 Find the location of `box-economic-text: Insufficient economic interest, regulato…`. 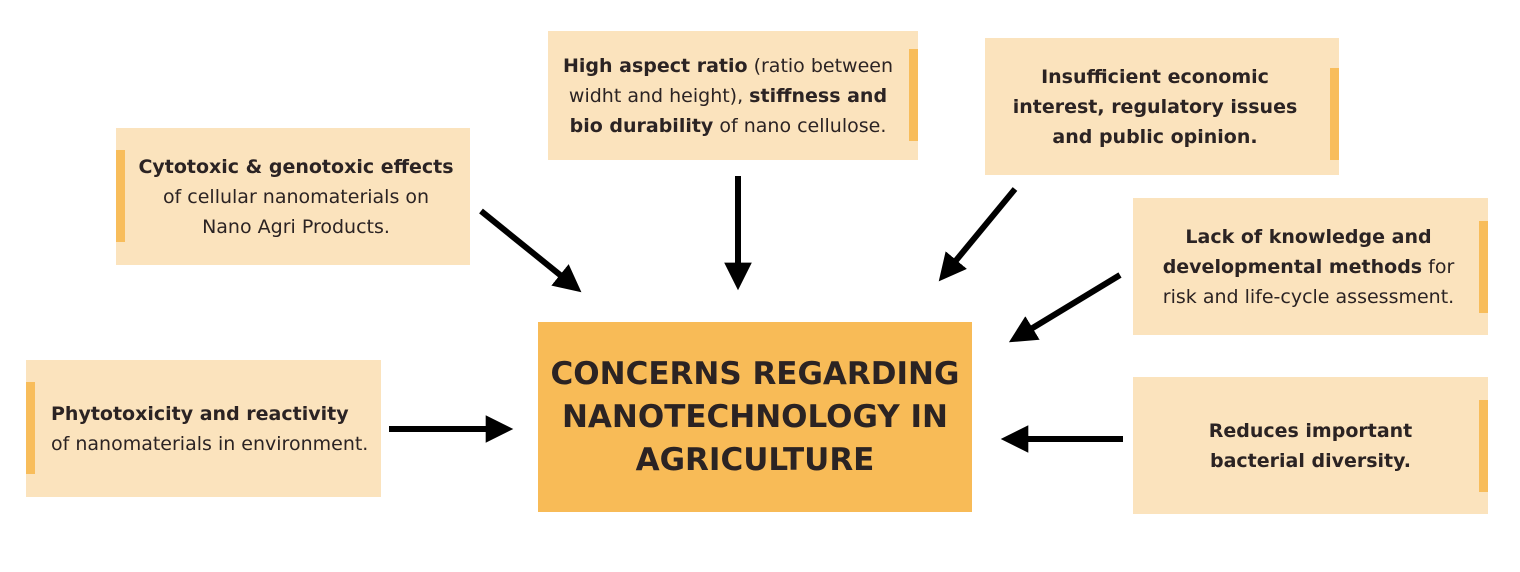

box-economic-text: Insufficient economic interest, regulato… is located at coordinates (1155, 107).